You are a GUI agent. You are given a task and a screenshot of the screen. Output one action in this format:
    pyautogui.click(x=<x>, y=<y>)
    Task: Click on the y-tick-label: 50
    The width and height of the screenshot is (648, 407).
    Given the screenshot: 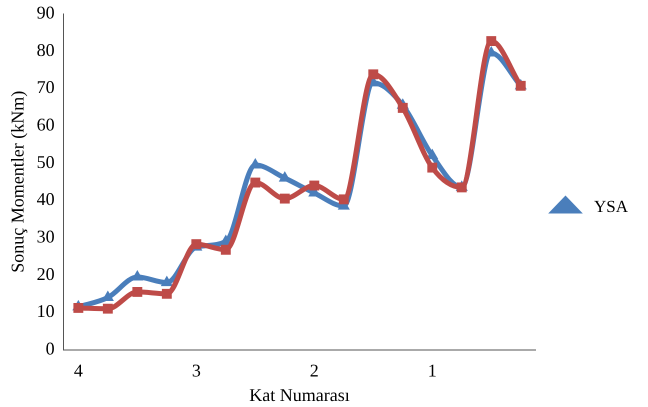 What is the action you would take?
    pyautogui.click(x=45, y=162)
    